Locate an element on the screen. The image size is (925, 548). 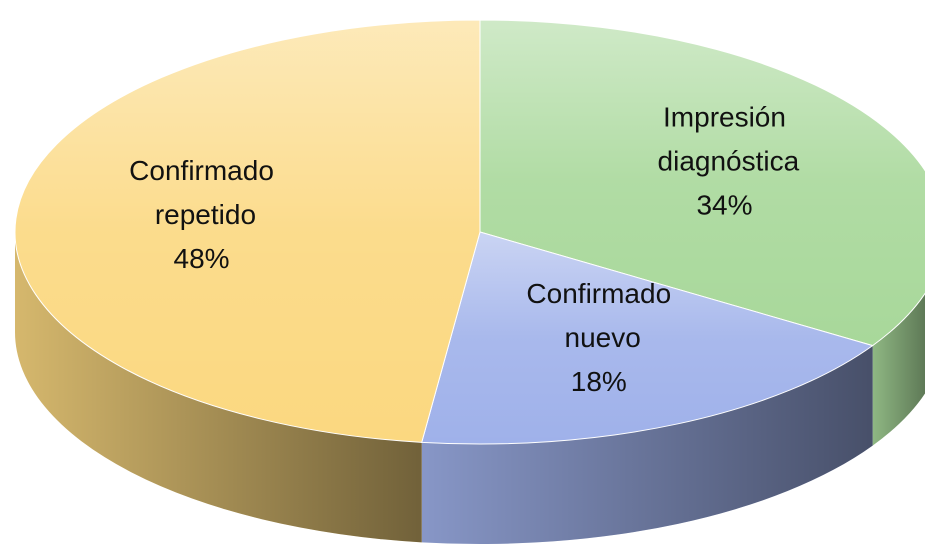
value-label: 34% is located at coordinates (724, 205).